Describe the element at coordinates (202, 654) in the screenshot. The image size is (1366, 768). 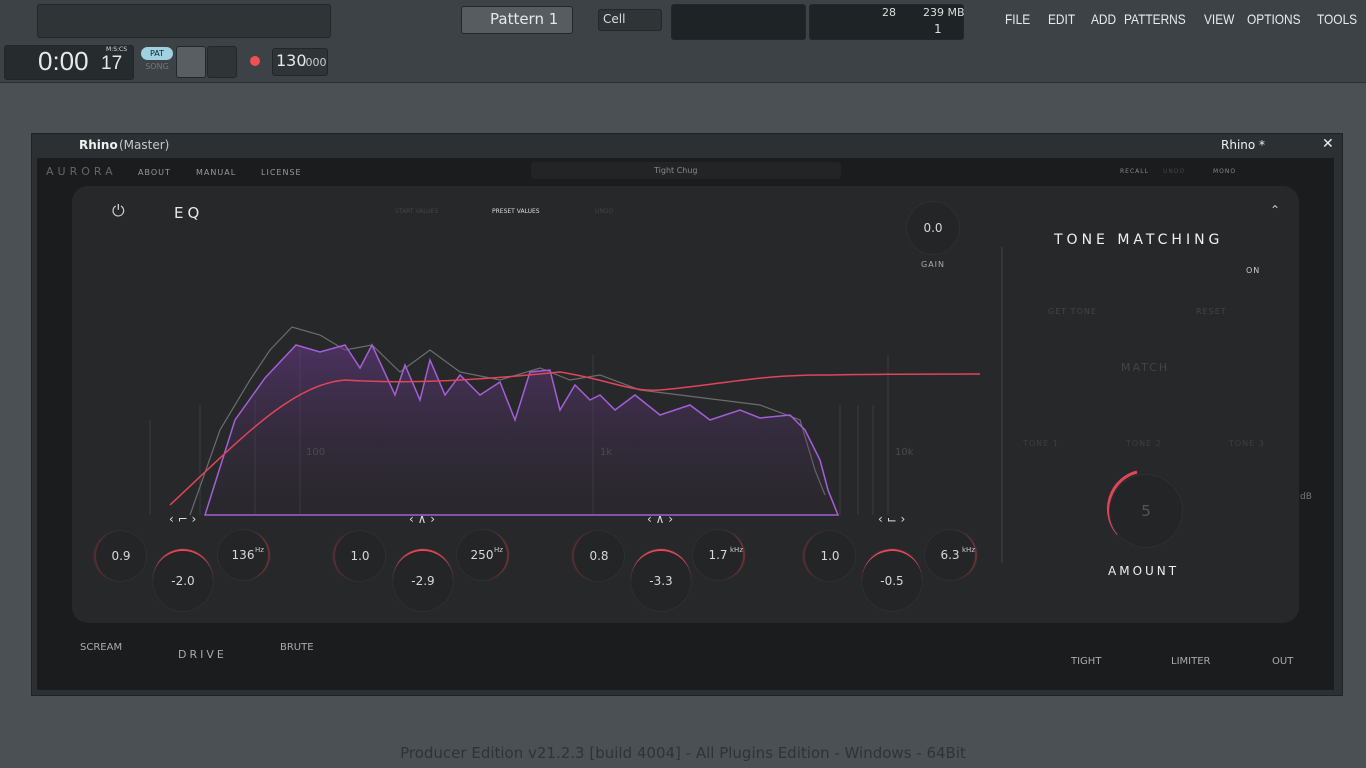
I see `drive: DRIVE` at that location.